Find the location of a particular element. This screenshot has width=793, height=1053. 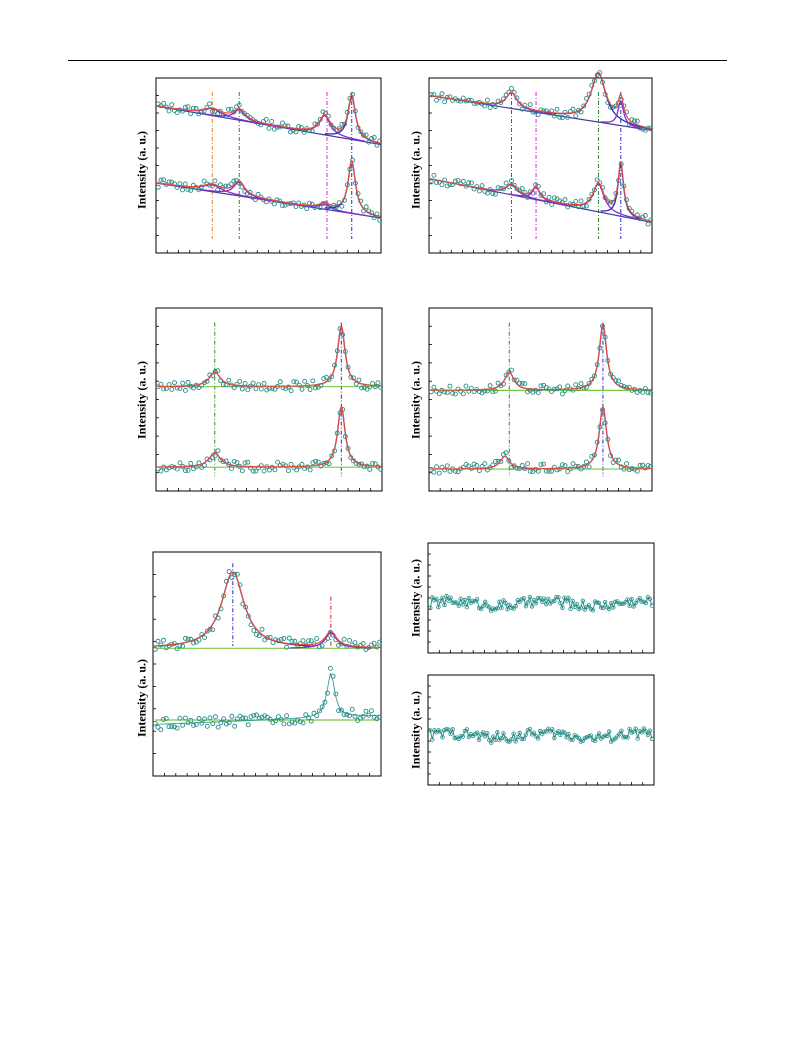

chart-c-ylabel: Intensity (a. u.) is located at coordinates (141, 400).